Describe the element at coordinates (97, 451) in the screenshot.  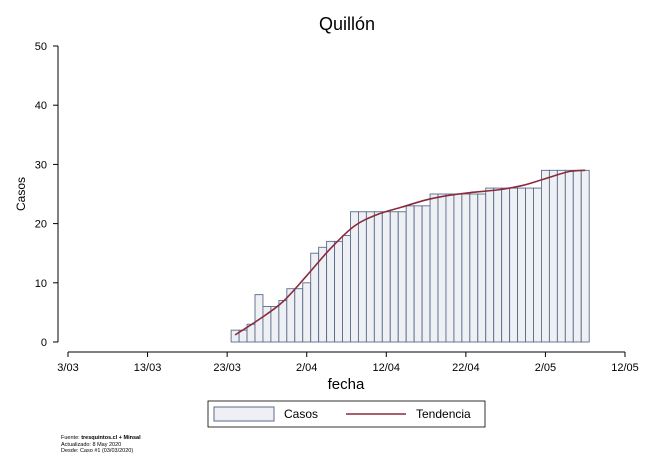
I see `footer-since: Desde: Caso #1 (03/03/2020)` at that location.